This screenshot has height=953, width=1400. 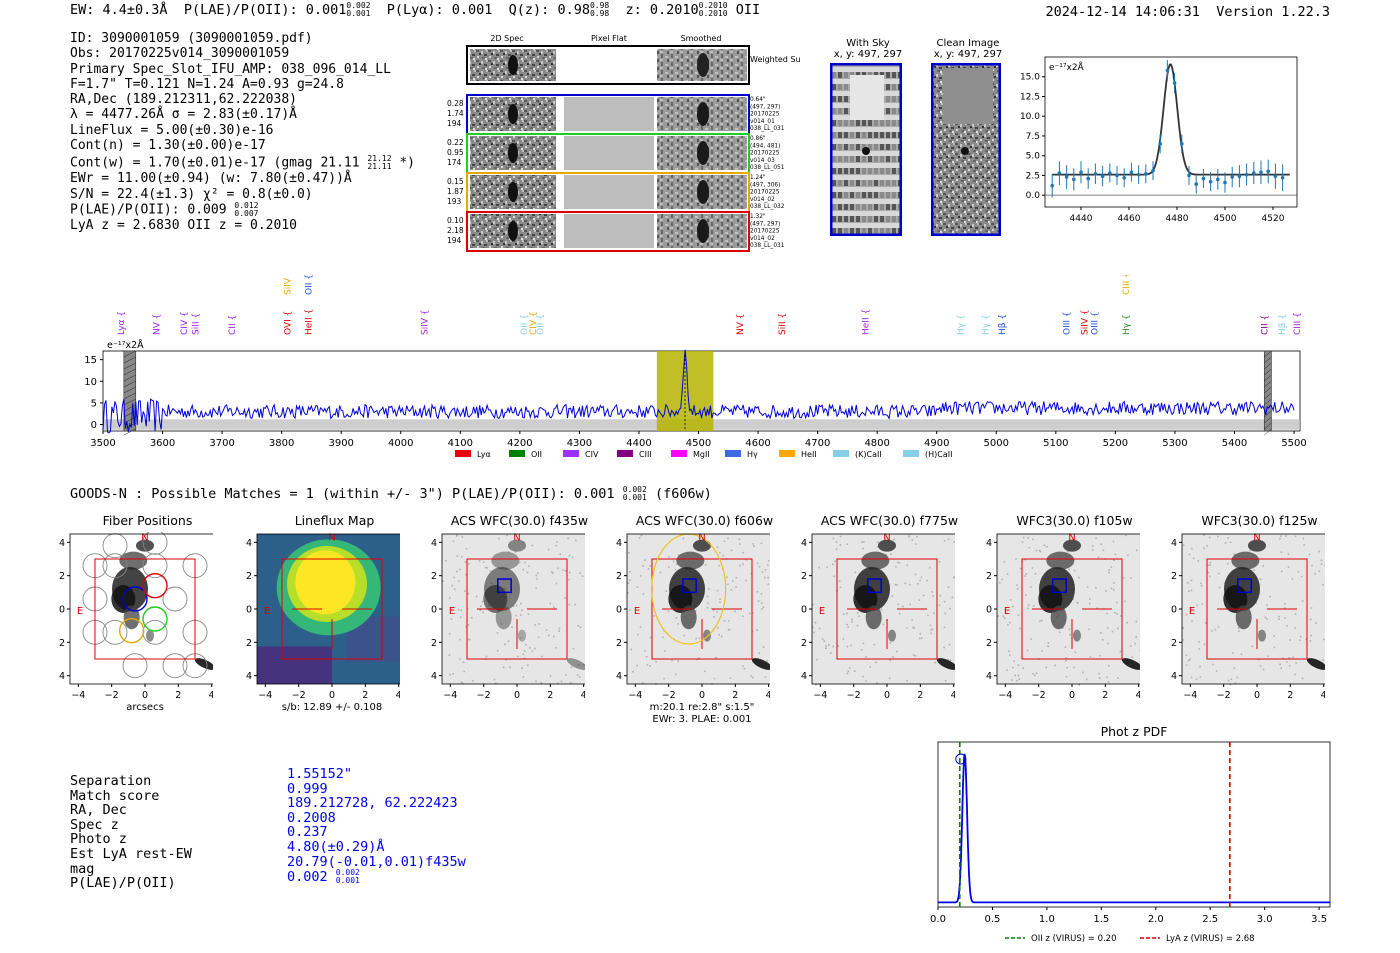 I want to click on y-tick-label: −4, so click(x=1173, y=676).